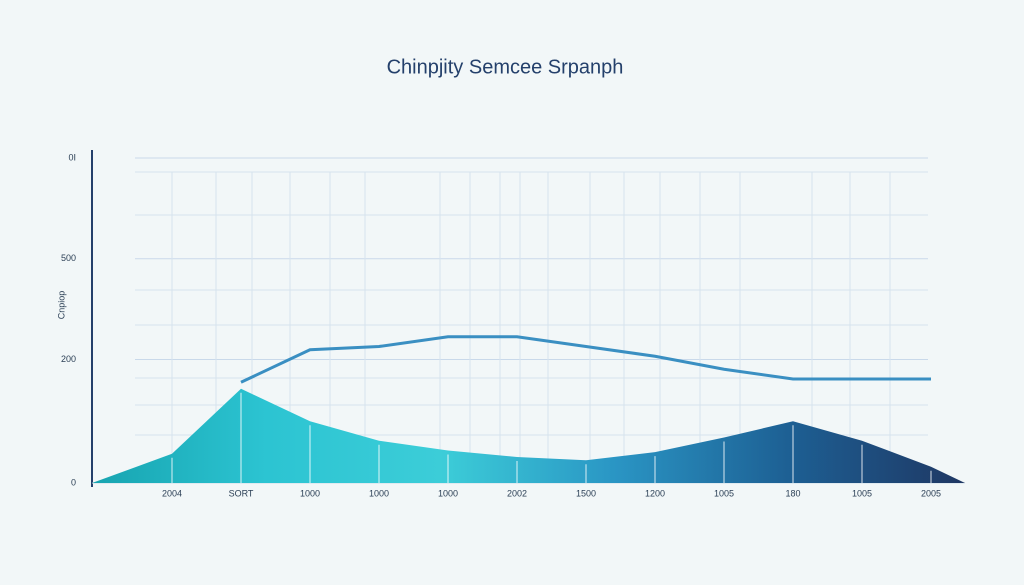 The height and width of the screenshot is (585, 1024). Describe the element at coordinates (586, 493) in the screenshot. I see `x-tick-label: 1500` at that location.